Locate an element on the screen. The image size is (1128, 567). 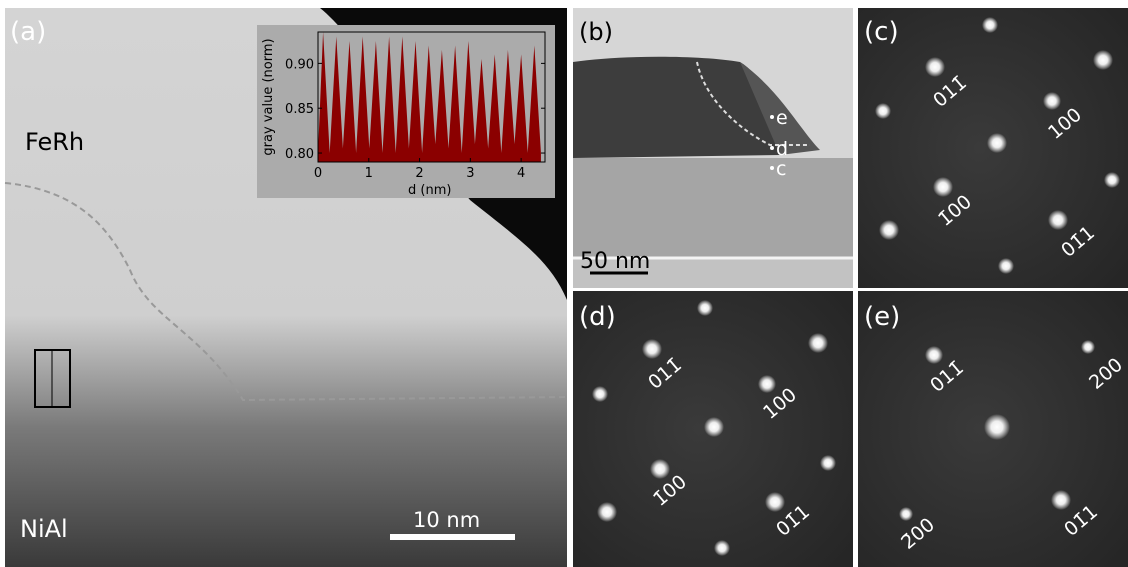
y-tick-label: 0.90 is located at coordinates (299, 64).